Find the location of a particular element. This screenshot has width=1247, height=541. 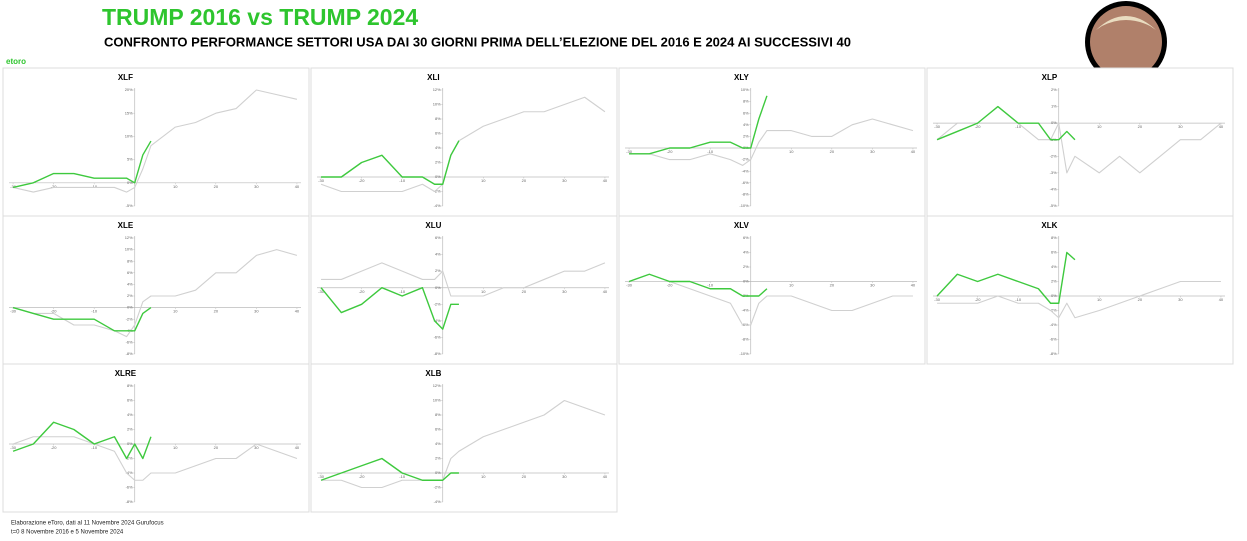

y-tick-label: 5% is located at coordinates (130, 159).